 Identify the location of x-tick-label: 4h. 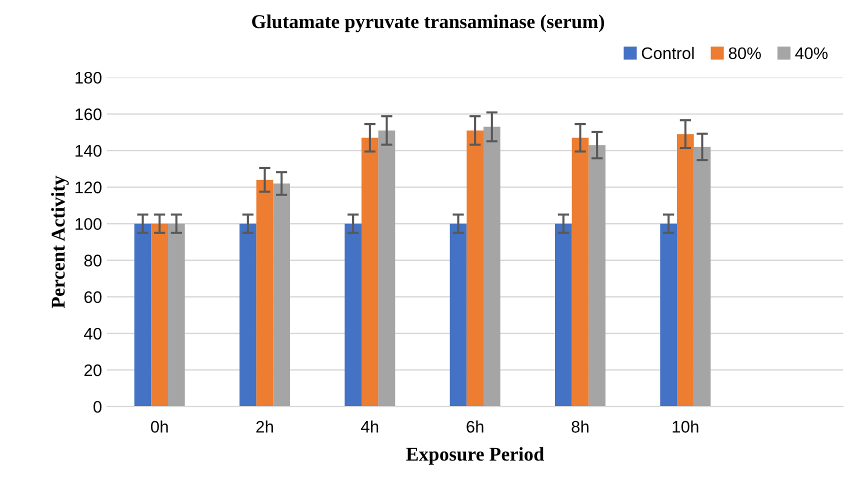
(369, 426).